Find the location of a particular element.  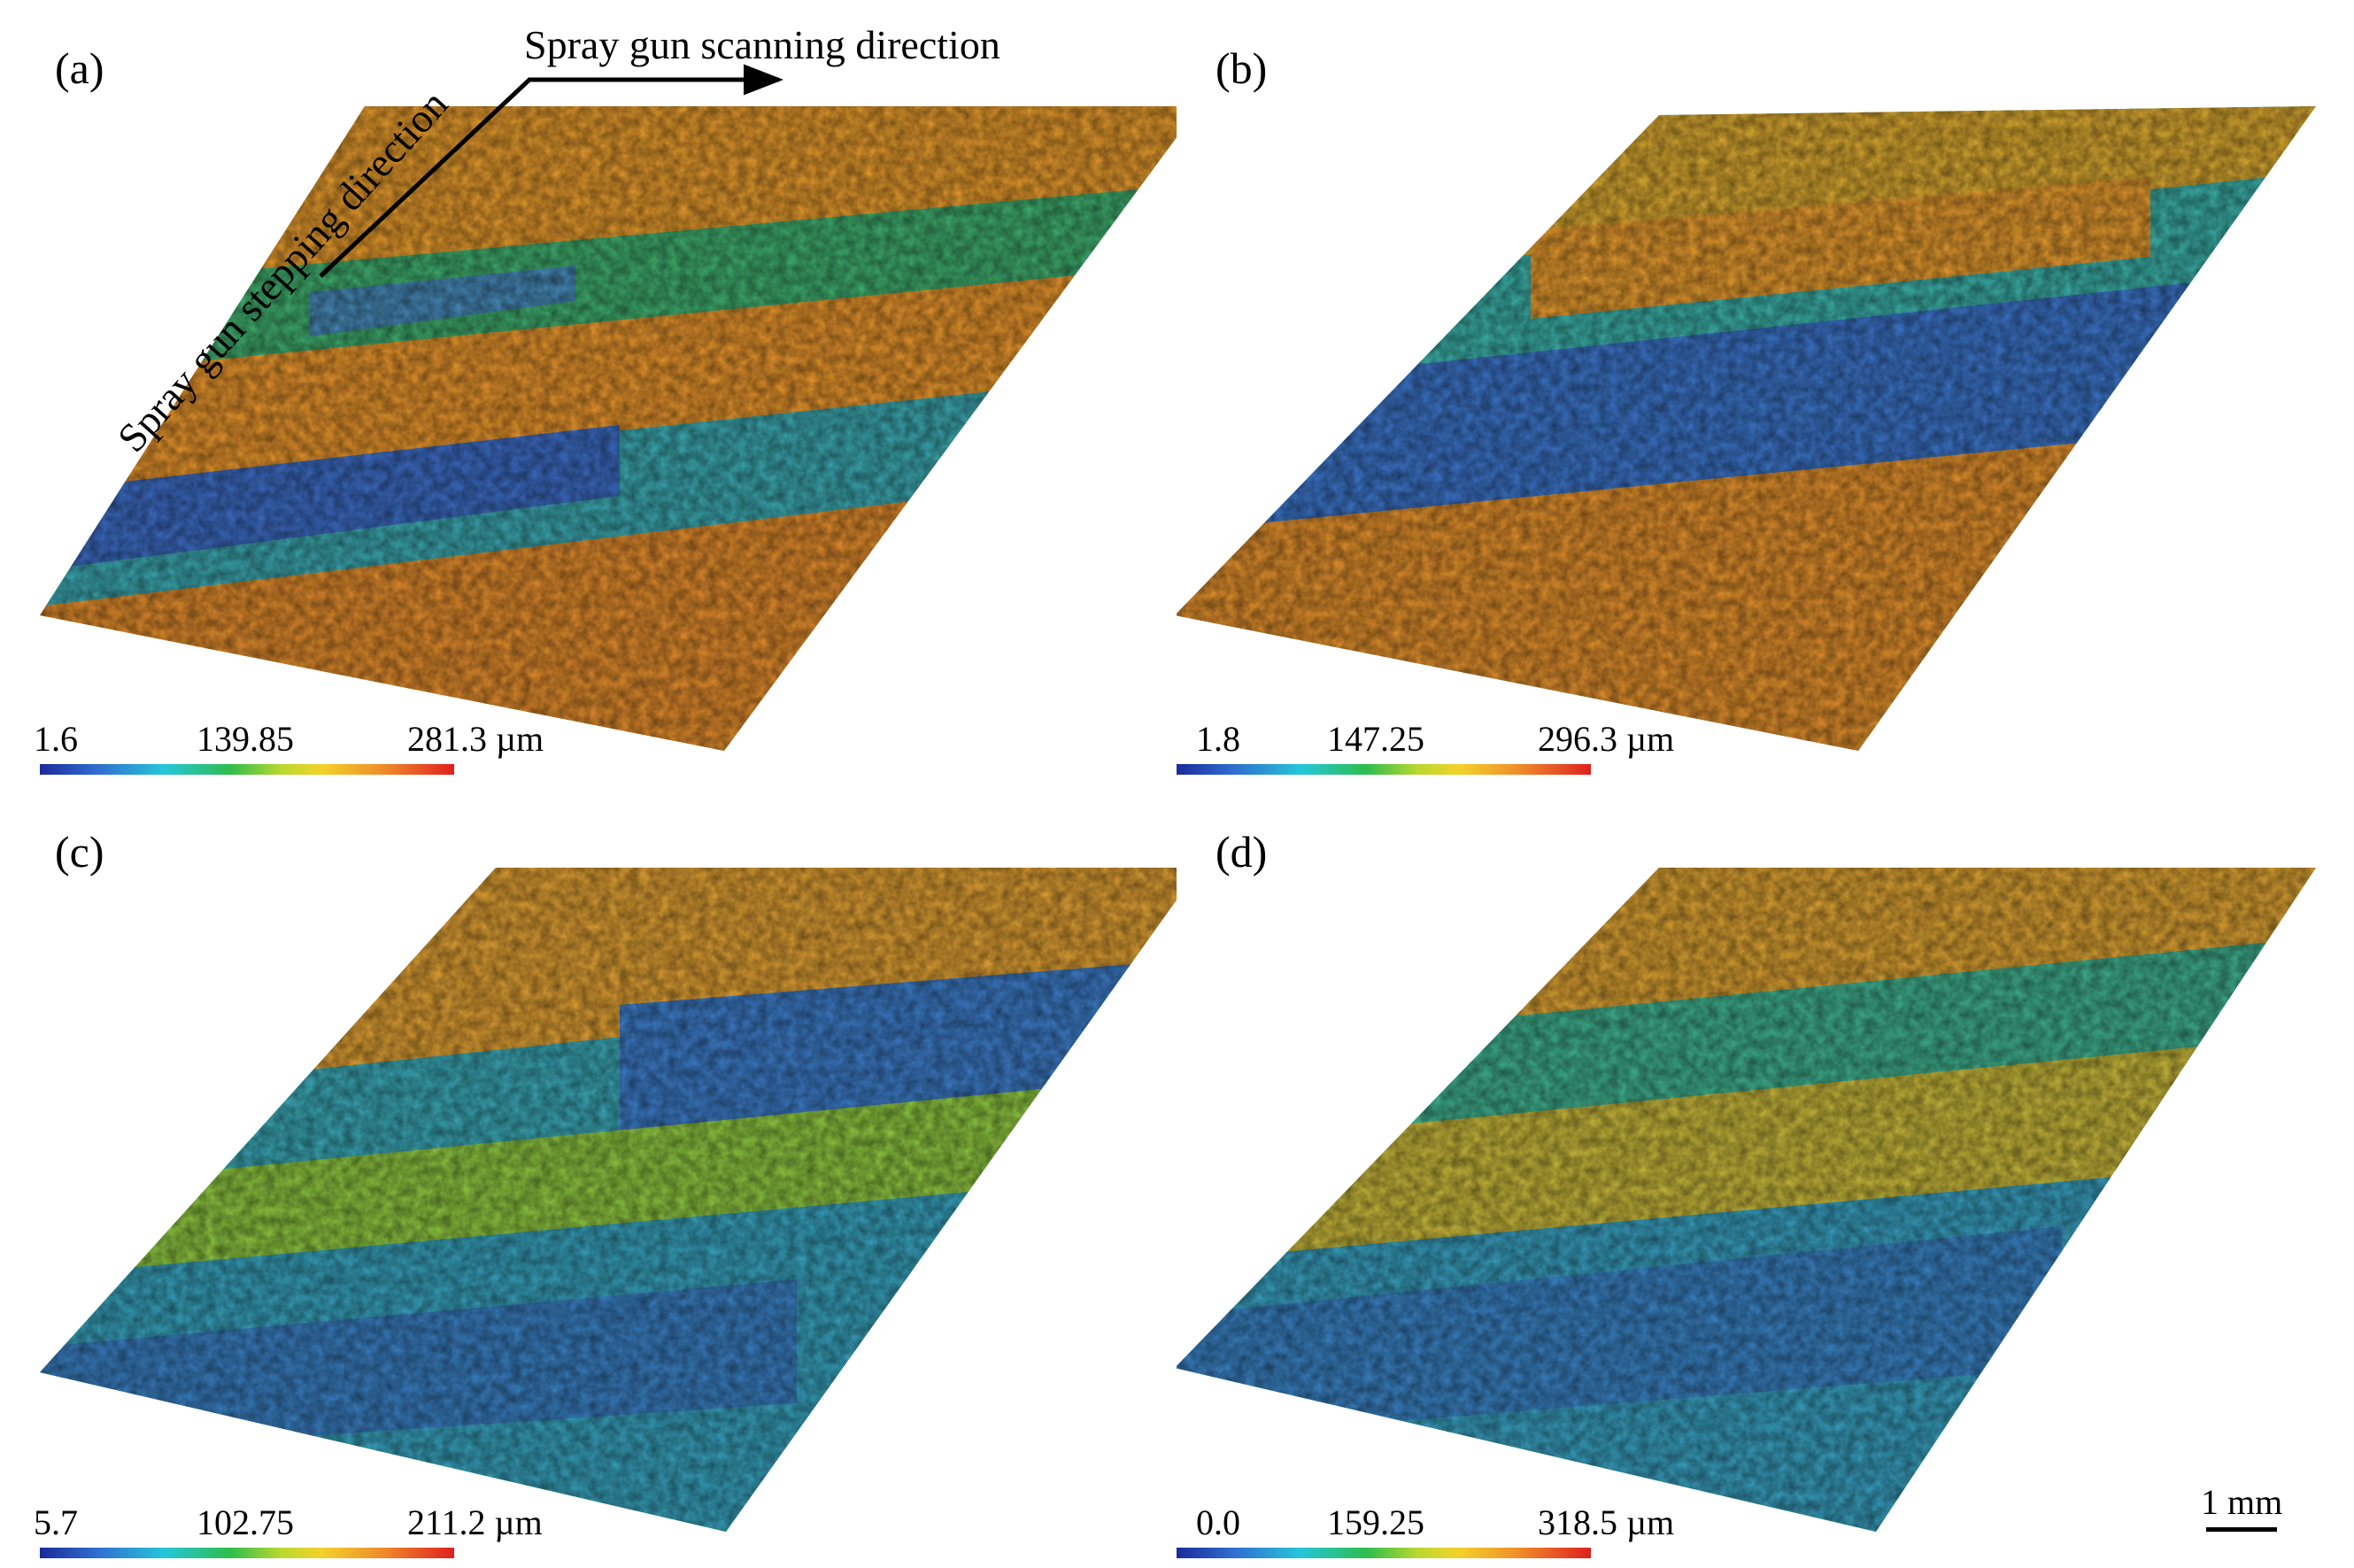

colorbar-c is located at coordinates (247, 1553).